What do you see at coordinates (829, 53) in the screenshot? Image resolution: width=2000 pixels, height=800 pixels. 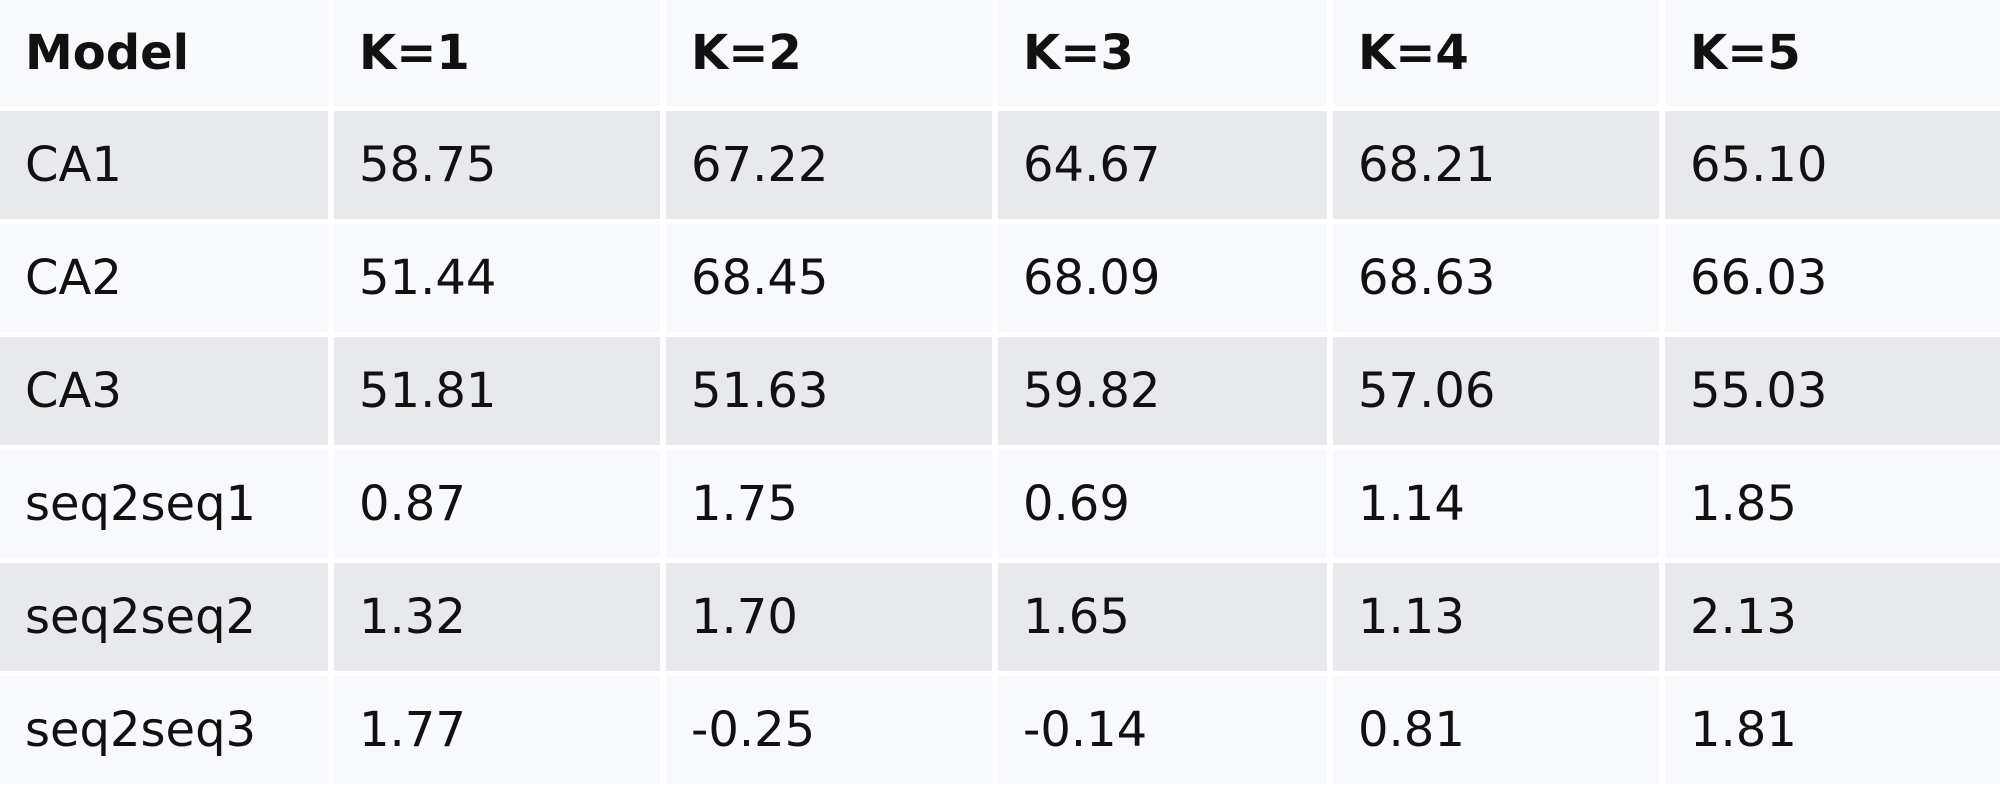 I see `column-header-k2: K=2` at bounding box center [829, 53].